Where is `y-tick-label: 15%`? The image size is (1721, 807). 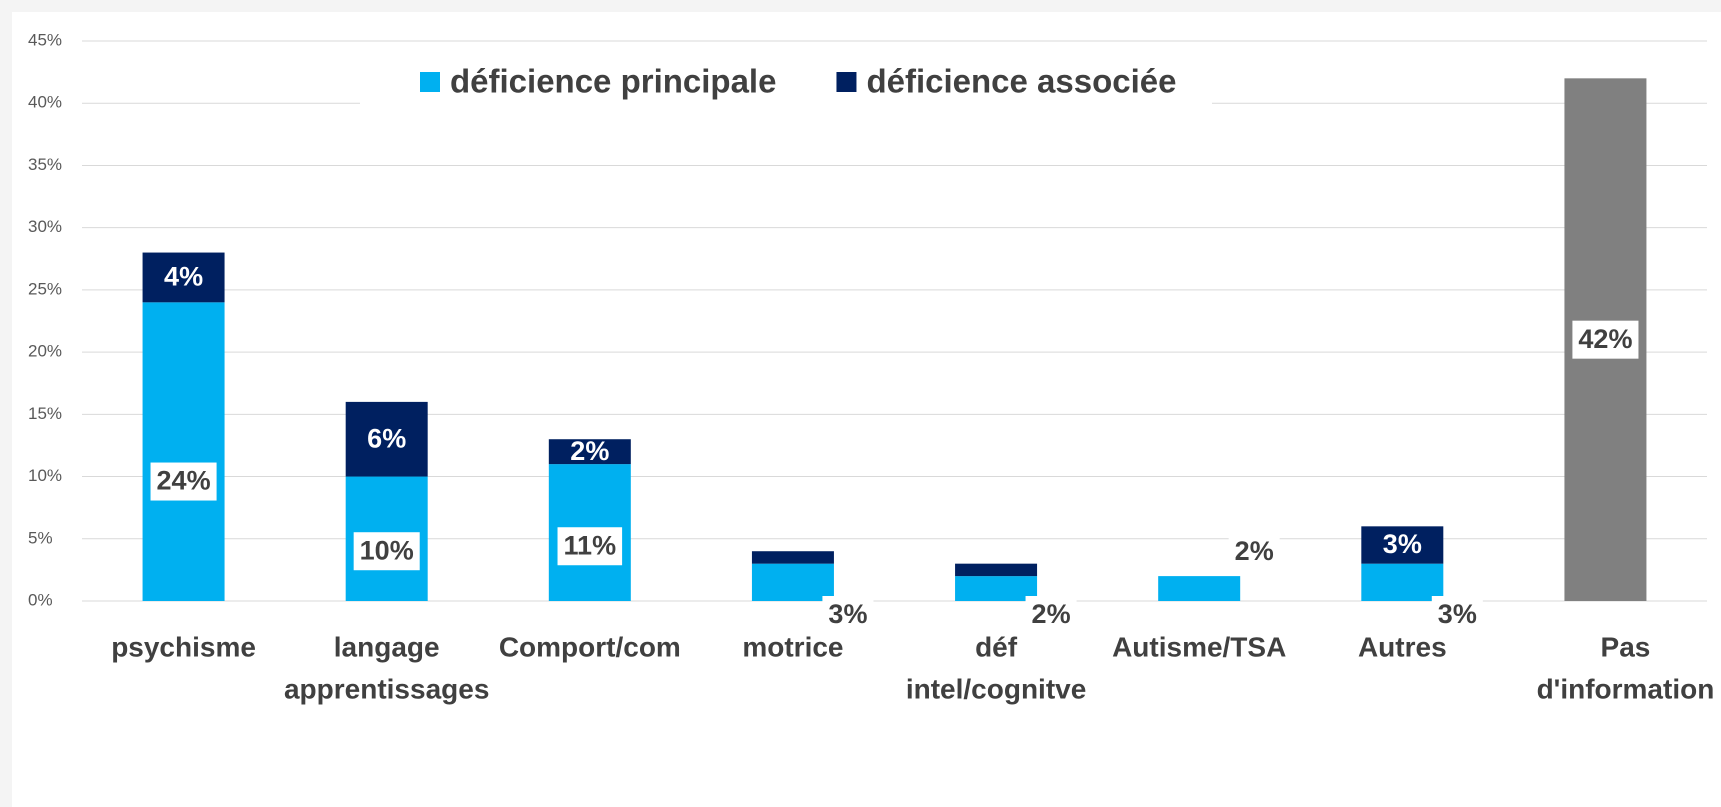
y-tick-label: 15% is located at coordinates (45, 413).